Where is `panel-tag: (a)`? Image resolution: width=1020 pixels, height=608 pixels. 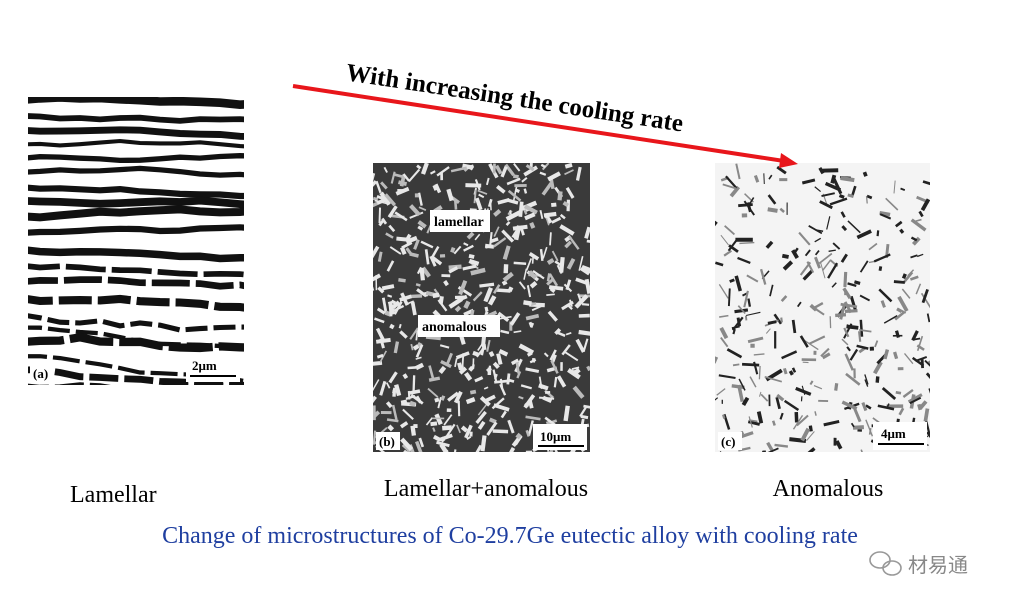
panel-tag: (a) is located at coordinates (40, 373).